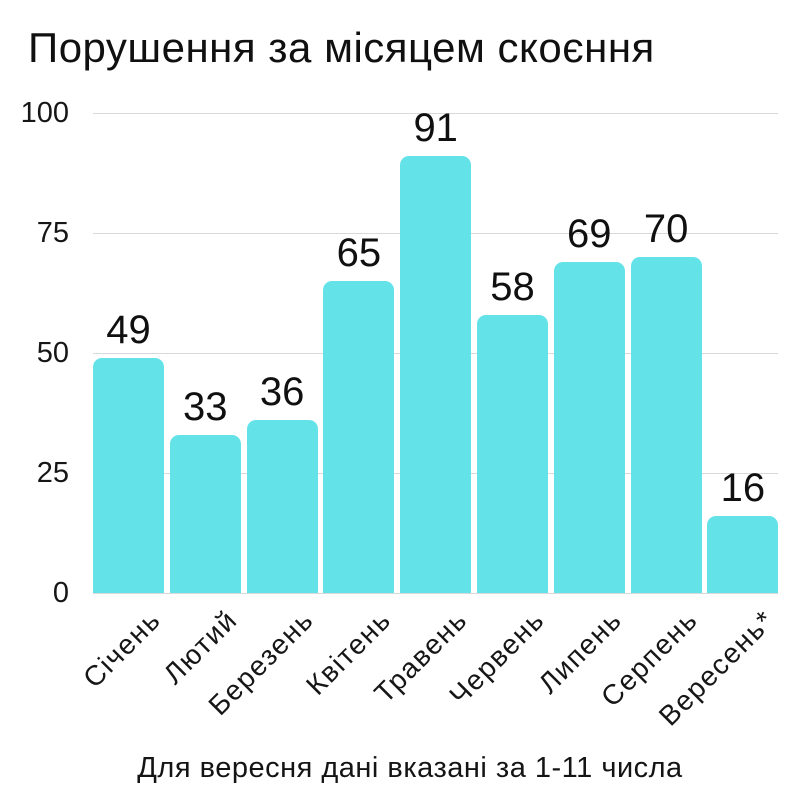 The width and height of the screenshot is (800, 800). Describe the element at coordinates (666, 425) in the screenshot. I see `bar-Серпень` at that location.